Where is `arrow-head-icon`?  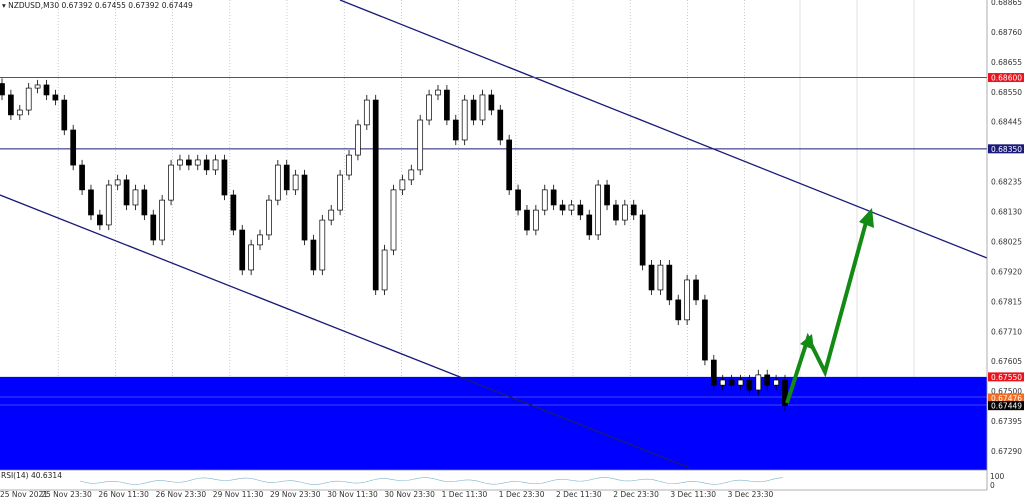 arrow-head-icon is located at coordinates (866, 218).